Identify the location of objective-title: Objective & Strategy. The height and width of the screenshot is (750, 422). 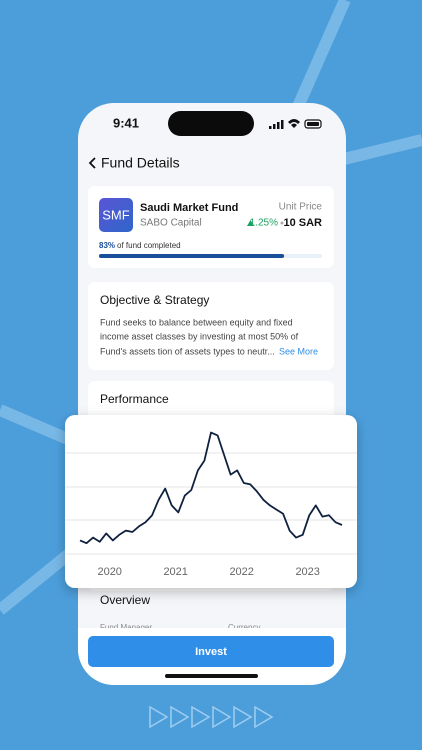
(154, 300).